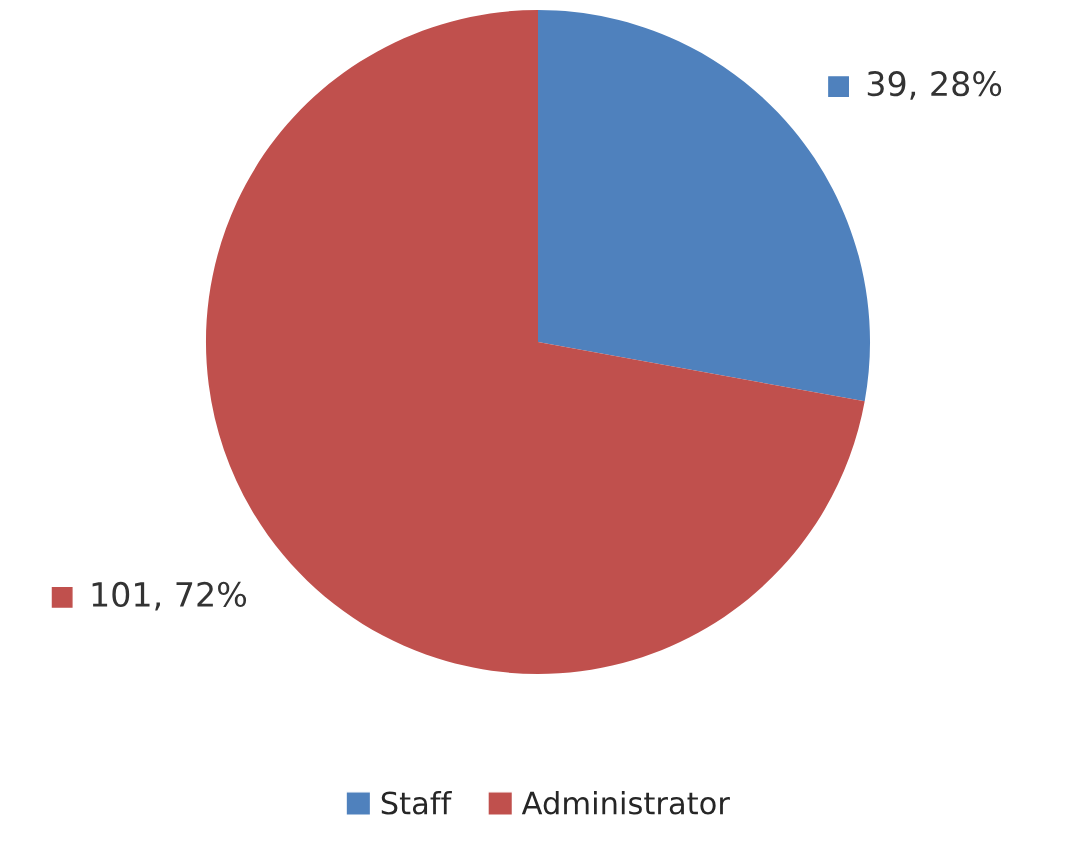 This screenshot has height=848, width=1076. Describe the element at coordinates (625, 802) in the screenshot. I see `legend-label: Administrator` at that location.